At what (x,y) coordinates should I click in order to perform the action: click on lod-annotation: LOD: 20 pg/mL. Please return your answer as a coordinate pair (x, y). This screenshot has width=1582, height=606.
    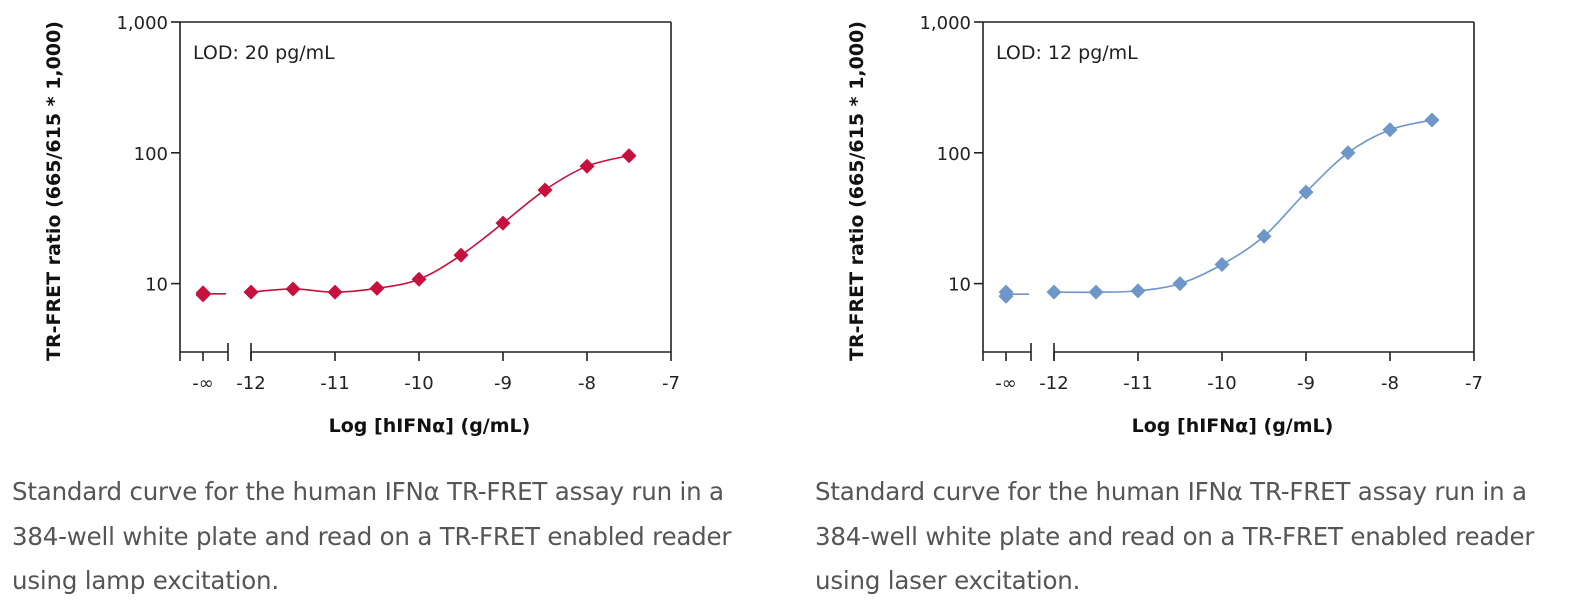
    Looking at the image, I should click on (264, 53).